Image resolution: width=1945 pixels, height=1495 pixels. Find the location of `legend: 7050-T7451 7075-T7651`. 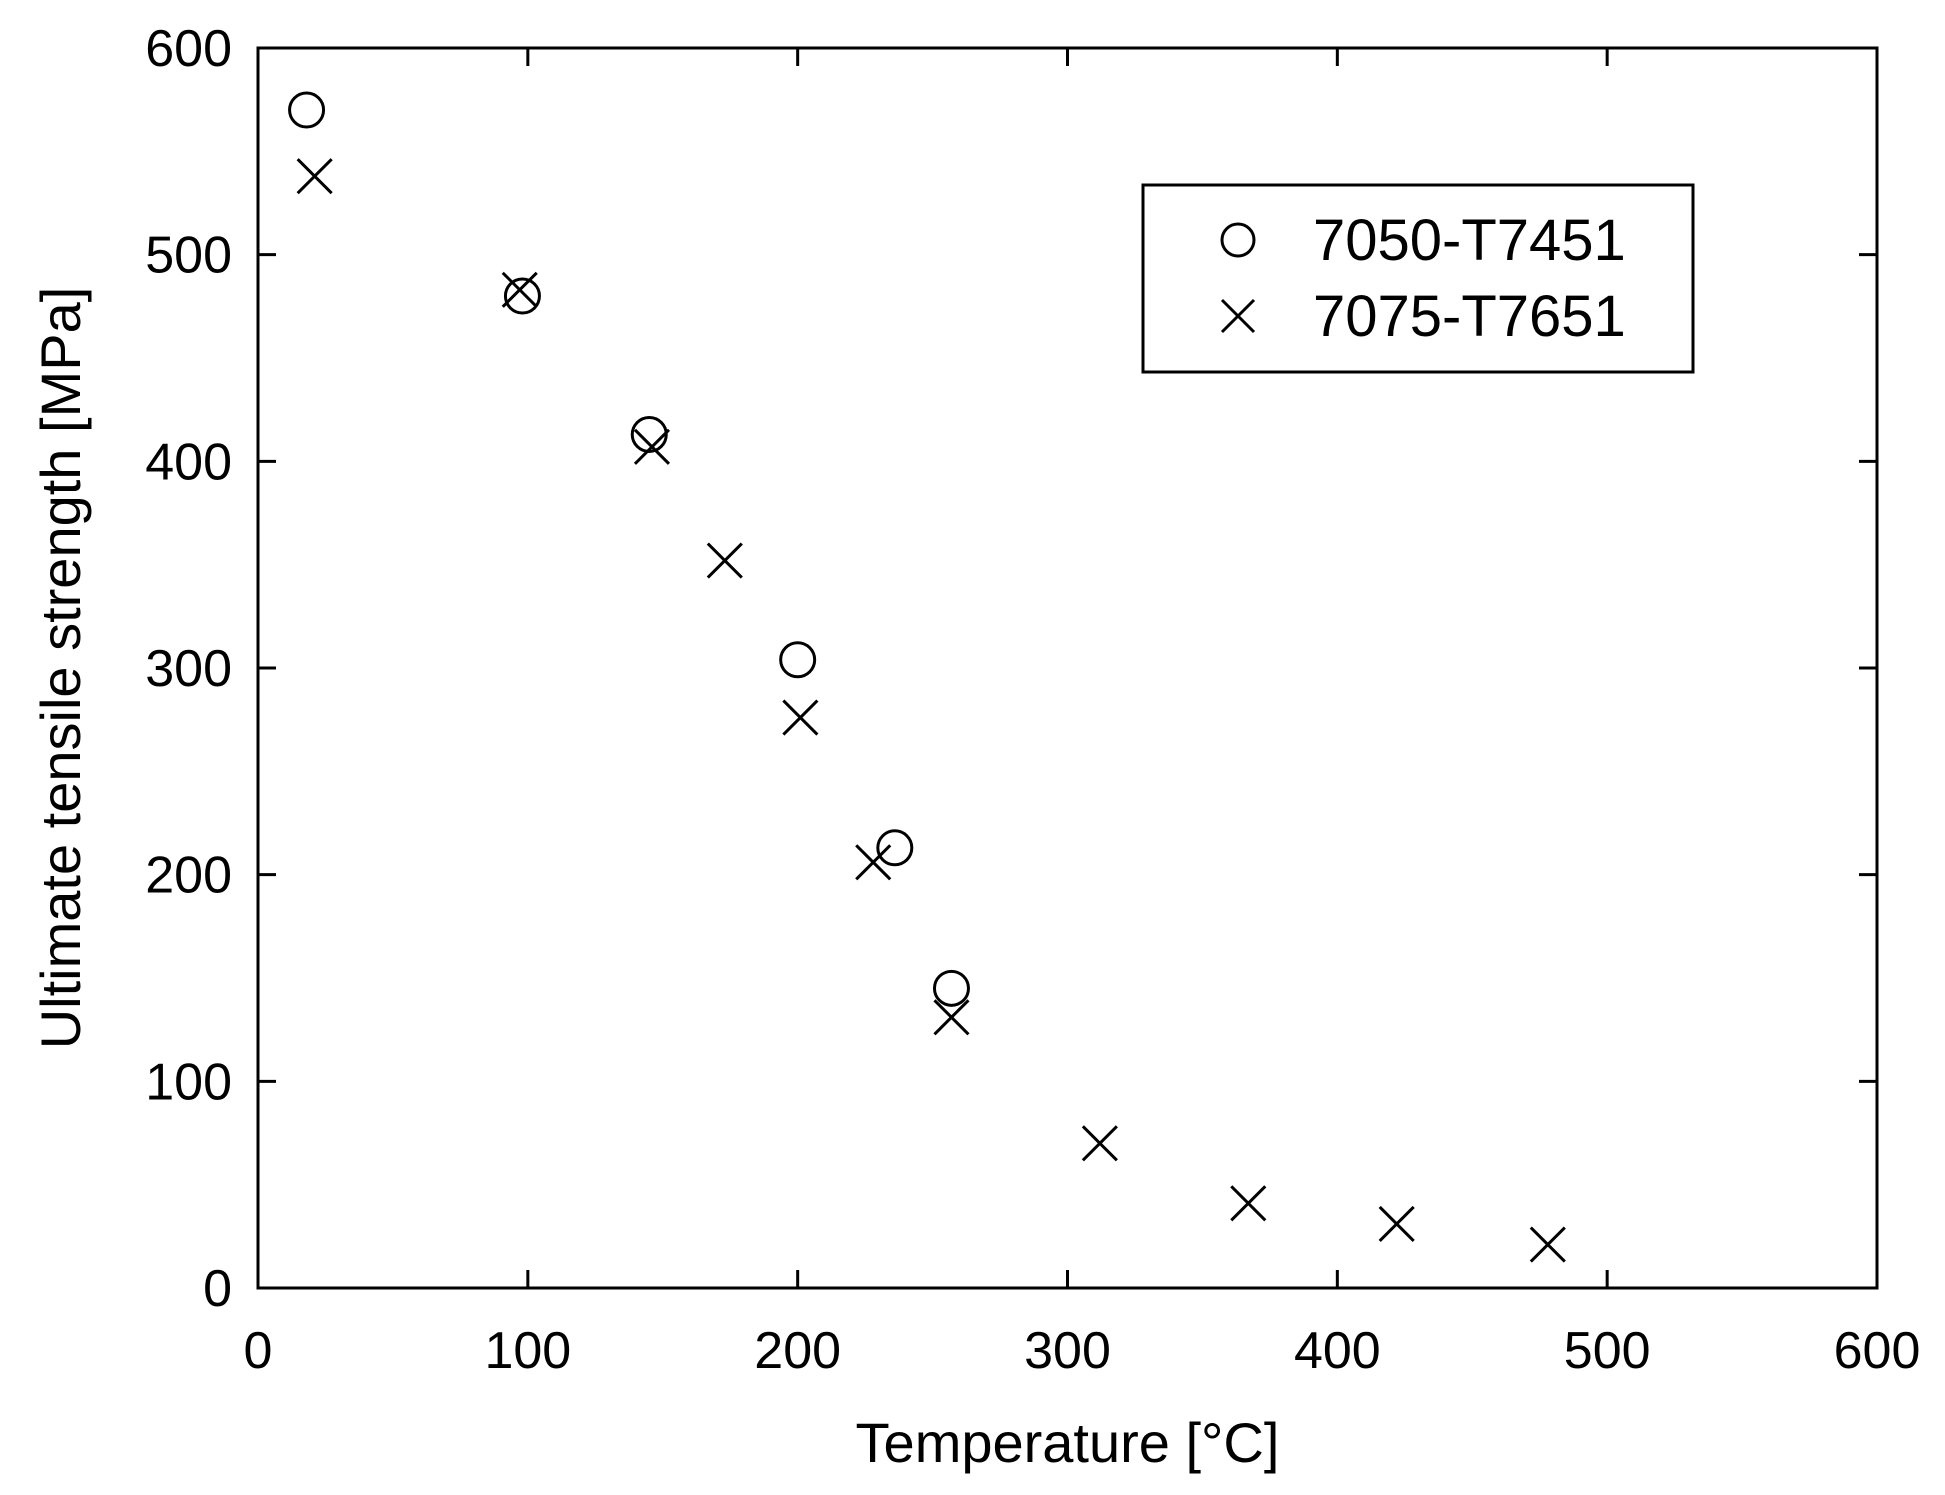

legend: 7050-T7451 7075-T7651 is located at coordinates (1418, 278).